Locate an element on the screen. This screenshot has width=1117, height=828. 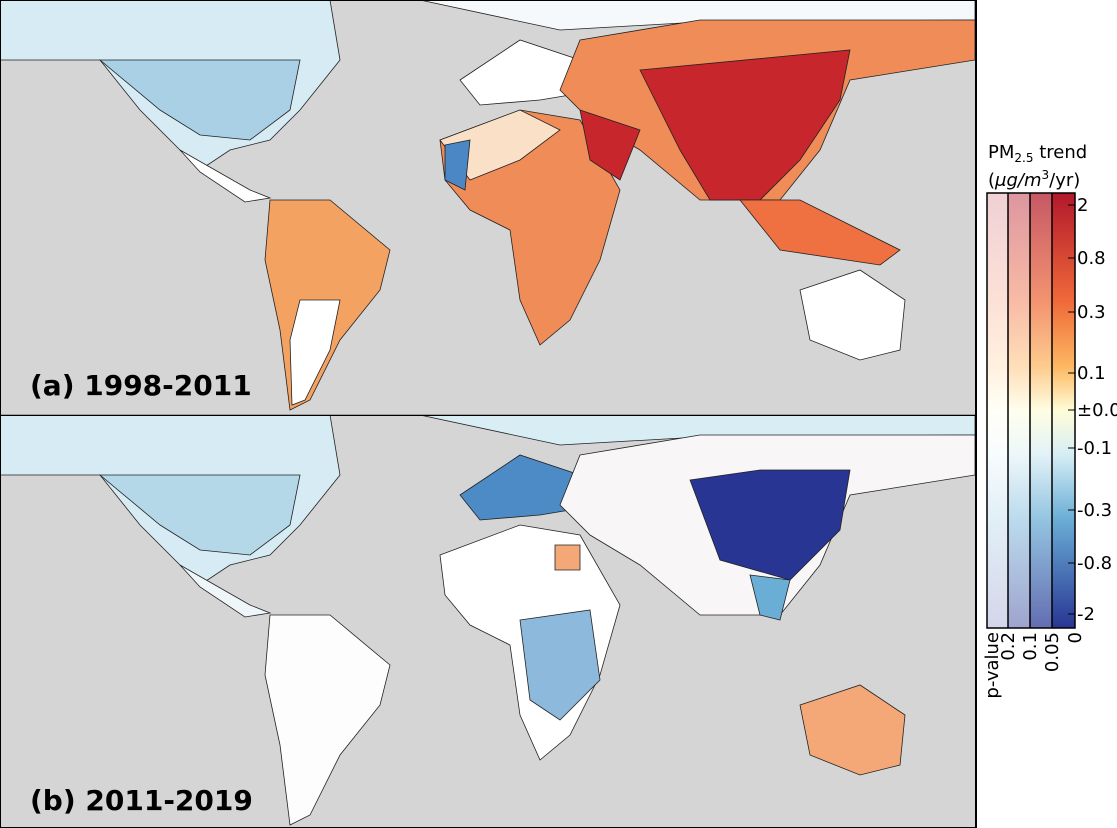
pvalue-tick-label: 0.2 is located at coordinates (1008, 646).